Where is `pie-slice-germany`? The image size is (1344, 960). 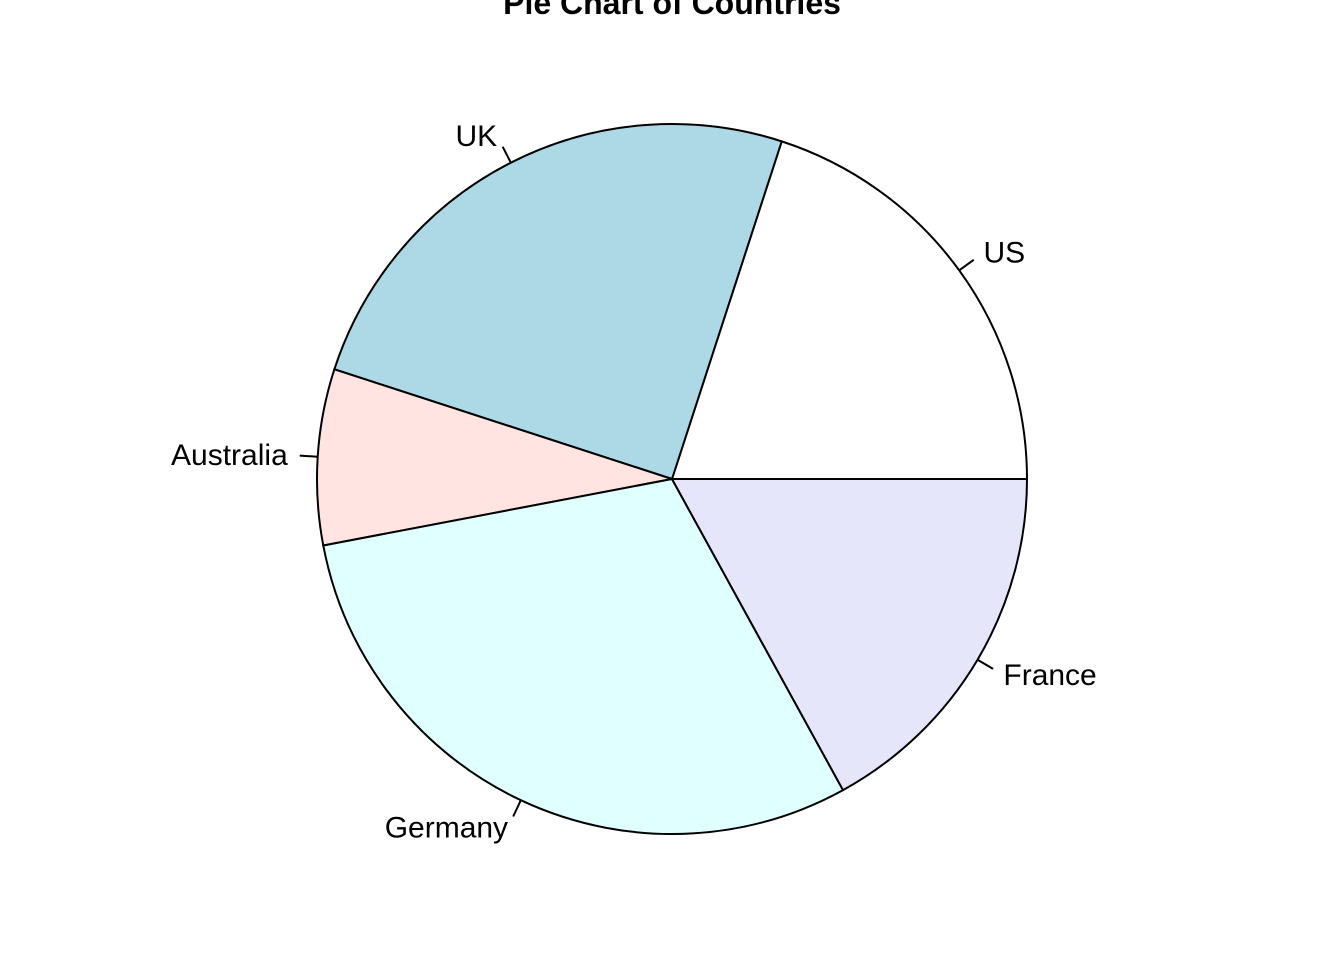
pie-slice-germany is located at coordinates (583, 656).